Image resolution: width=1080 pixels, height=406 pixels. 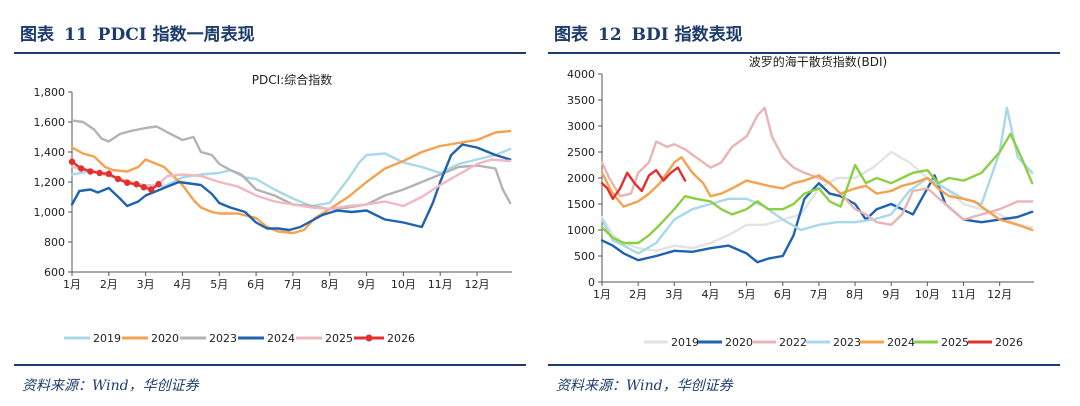 I want to click on y-tick-label: 3000, so click(x=581, y=126).